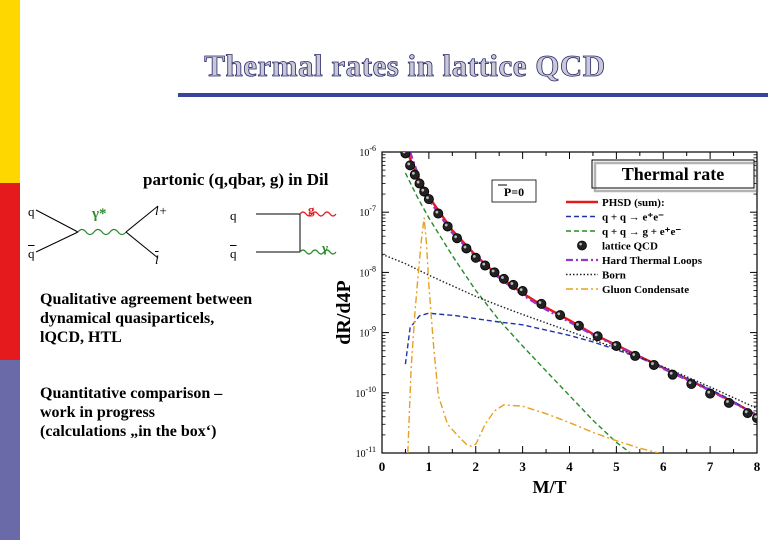 This screenshot has width=780, height=540. I want to click on diagram-left-photon: γ*, so click(99, 214).